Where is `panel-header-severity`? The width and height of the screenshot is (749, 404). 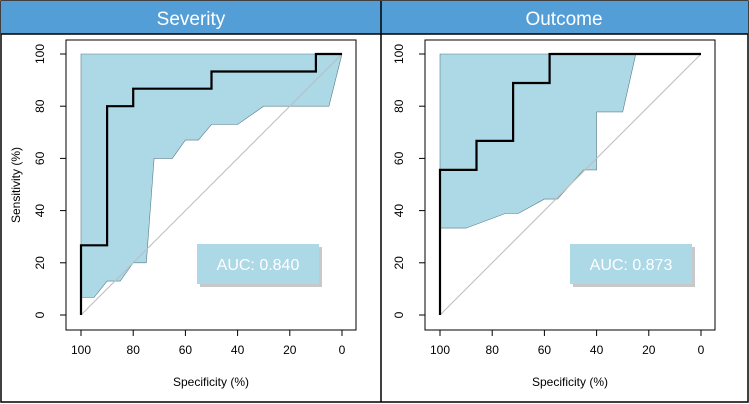
panel-header-severity is located at coordinates (191, 17).